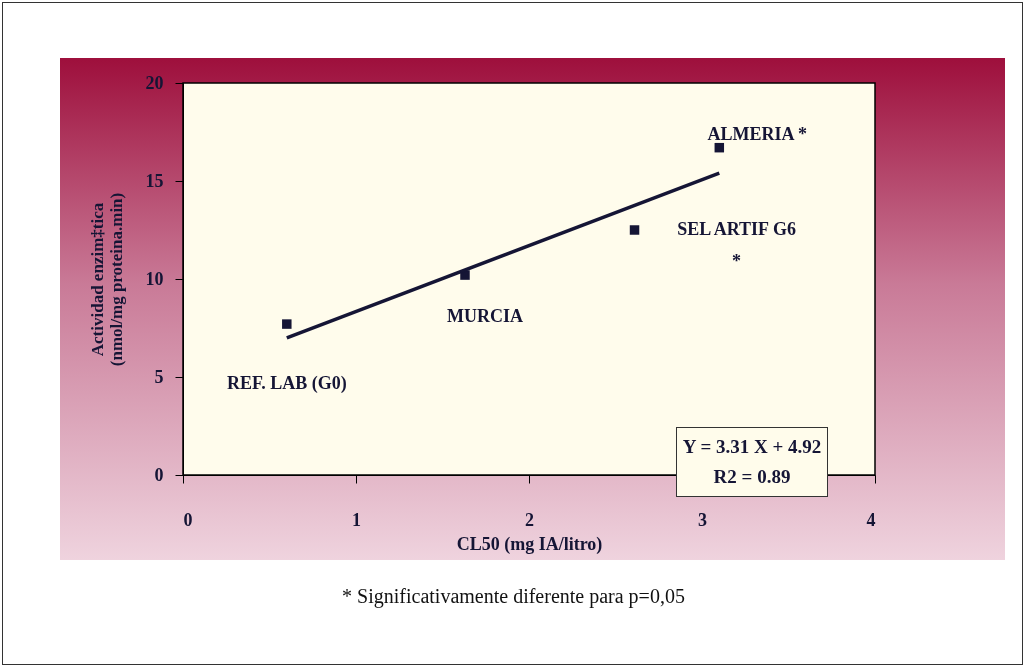  Describe the element at coordinates (154, 82) in the screenshot. I see `y-tick-label: 20` at that location.